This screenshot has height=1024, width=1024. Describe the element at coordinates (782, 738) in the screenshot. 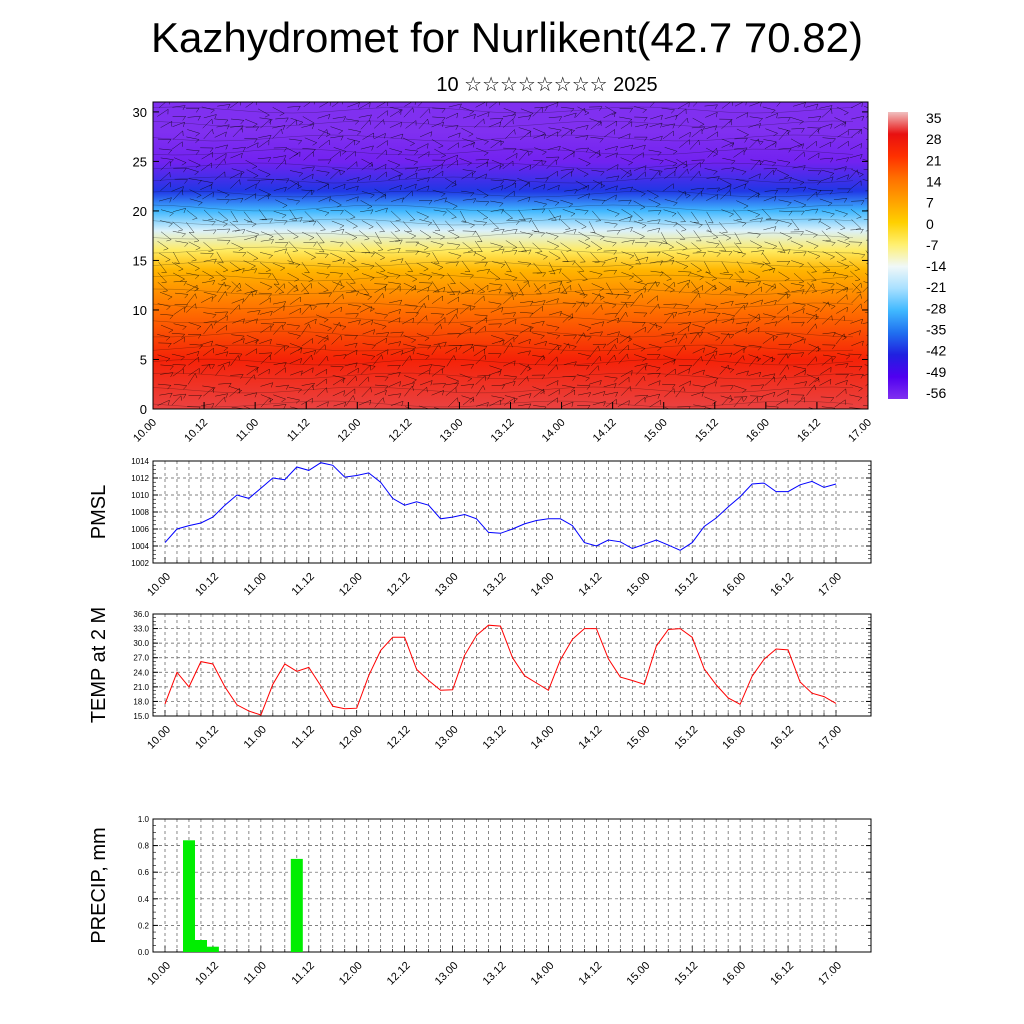

I see `temp-xtick-label-13: 16.12` at that location.